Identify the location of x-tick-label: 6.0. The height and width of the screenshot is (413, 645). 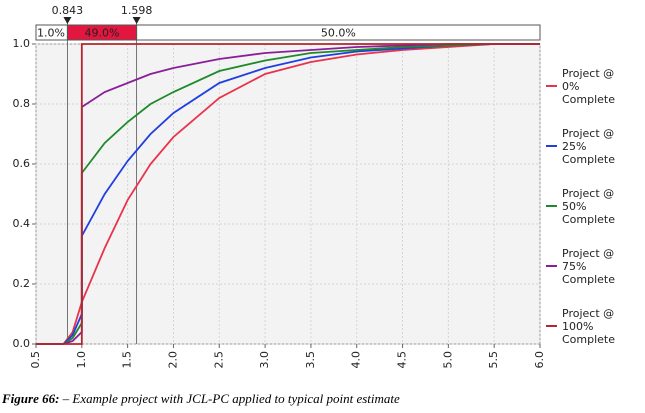
(539, 360).